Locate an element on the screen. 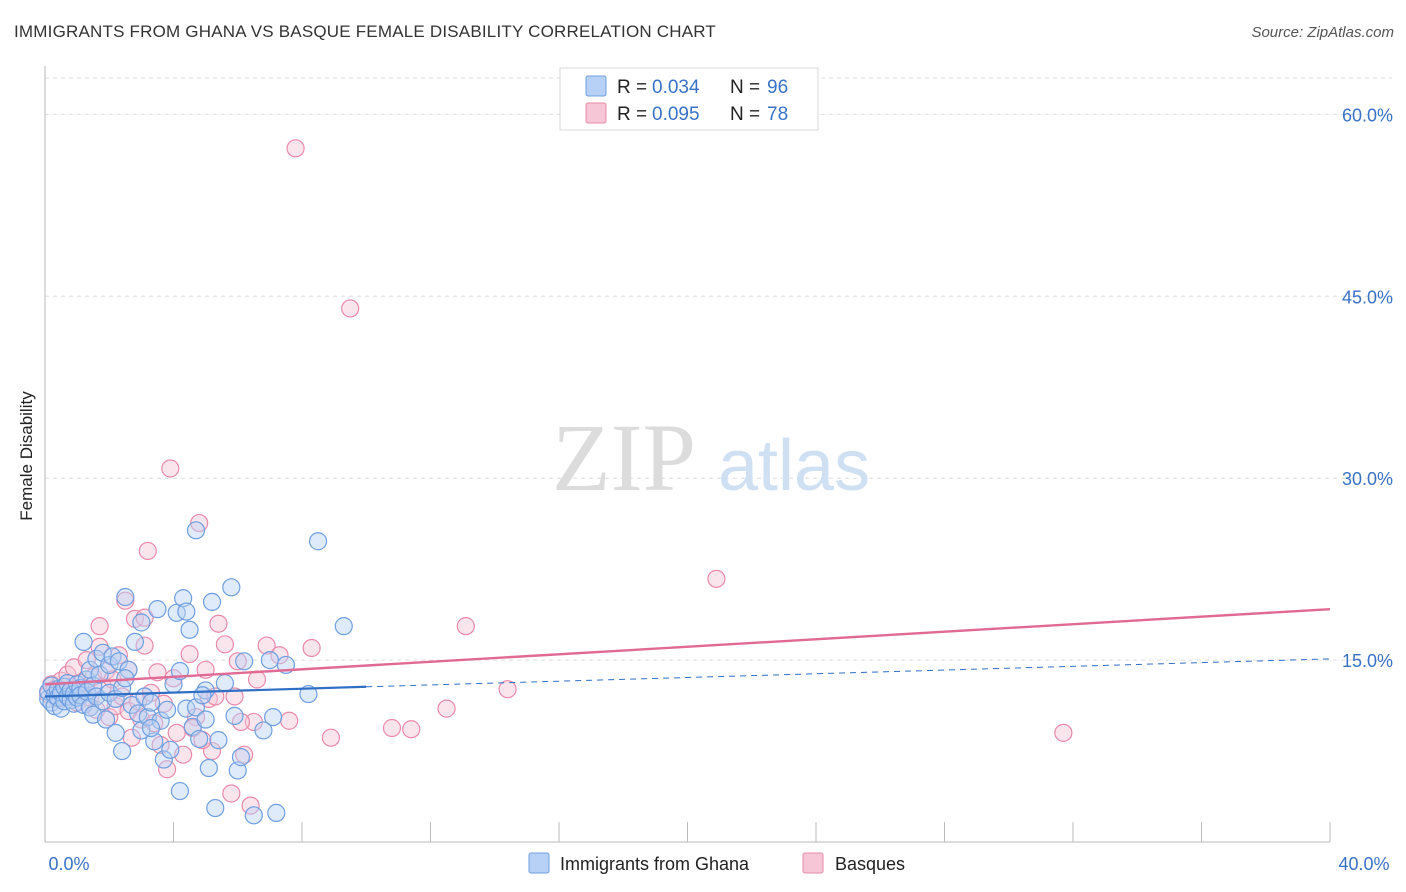 This screenshot has width=1406, height=892. y-tick-label: 30.0% is located at coordinates (1367, 479).